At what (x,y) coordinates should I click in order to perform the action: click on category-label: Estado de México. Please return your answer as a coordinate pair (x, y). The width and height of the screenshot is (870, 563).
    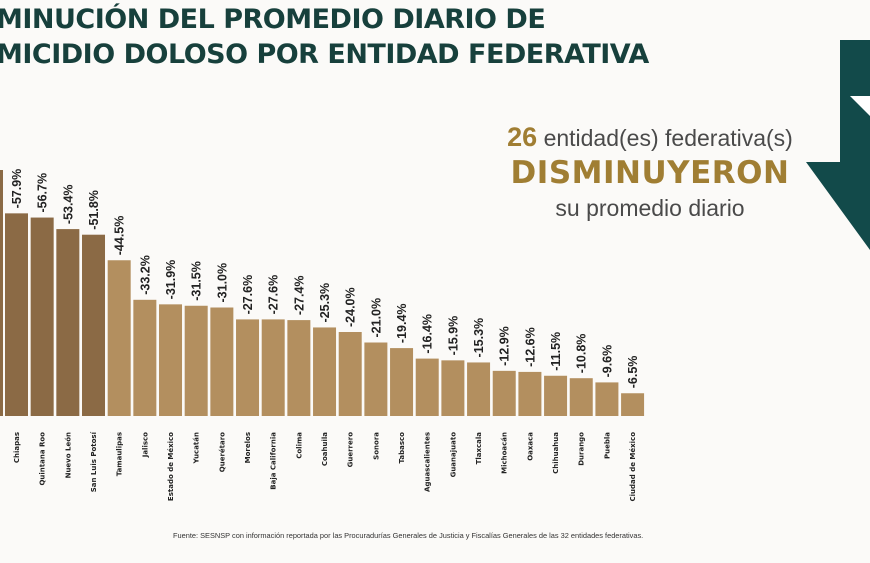
    Looking at the image, I should click on (171, 466).